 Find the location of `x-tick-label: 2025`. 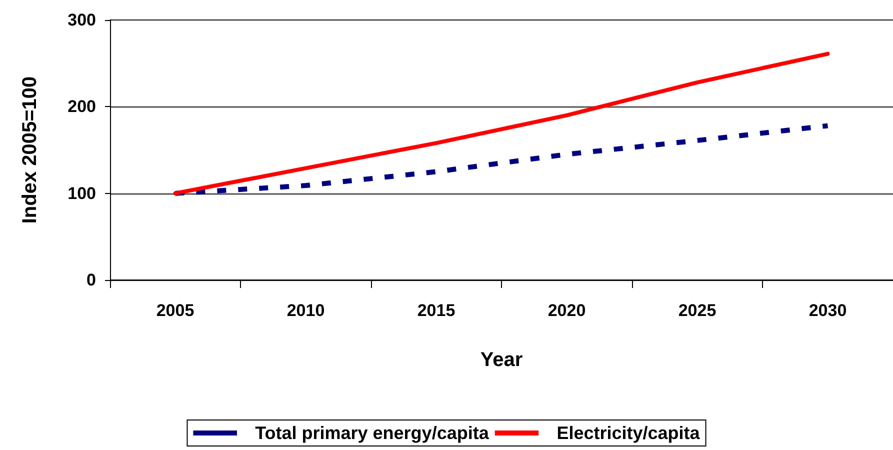

x-tick-label: 2025 is located at coordinates (697, 310).